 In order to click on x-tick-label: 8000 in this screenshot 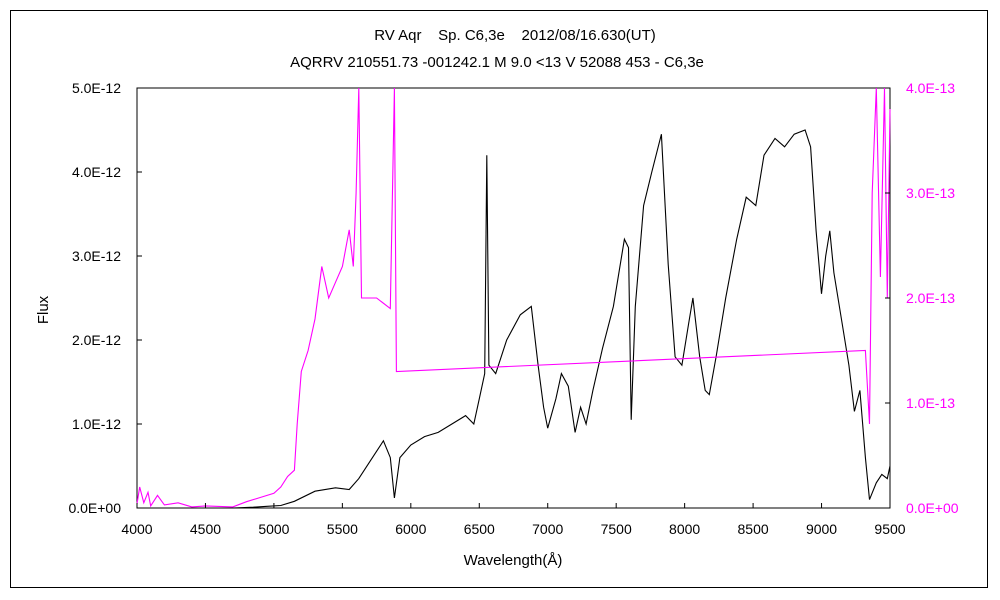, I will do `click(684, 529)`.